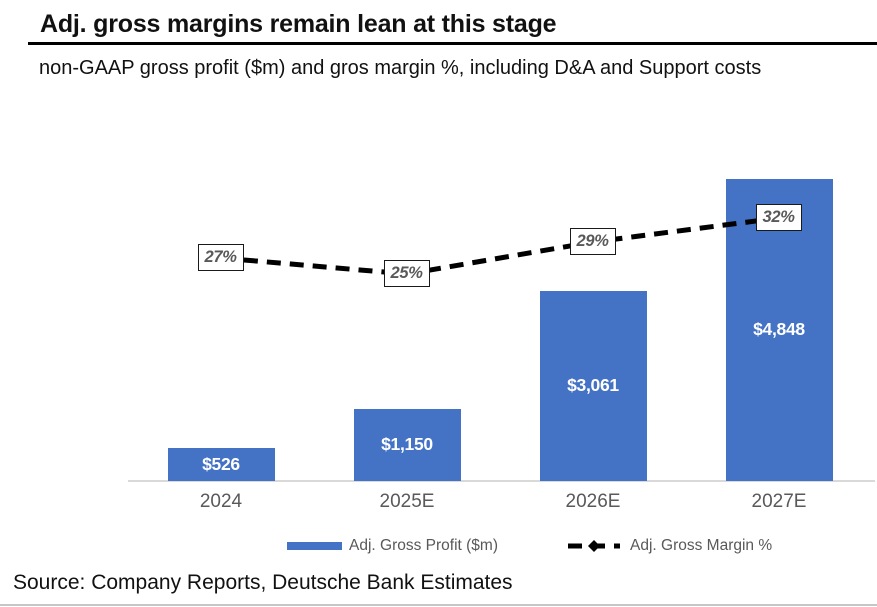 The height and width of the screenshot is (607, 877). What do you see at coordinates (701, 545) in the screenshot?
I see `legend-label-gross-margin: Adj. Gross Margin %` at bounding box center [701, 545].